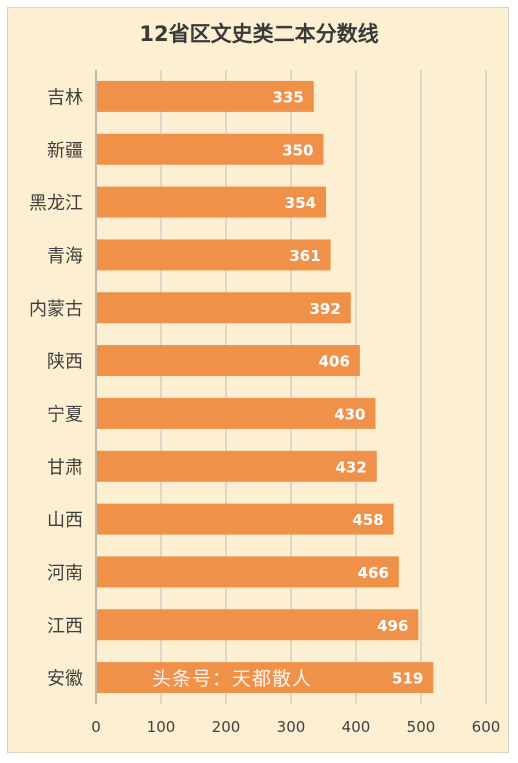 This screenshot has height=763, width=518. Describe the element at coordinates (56, 309) in the screenshot. I see `category-label: 内蒙古` at that location.